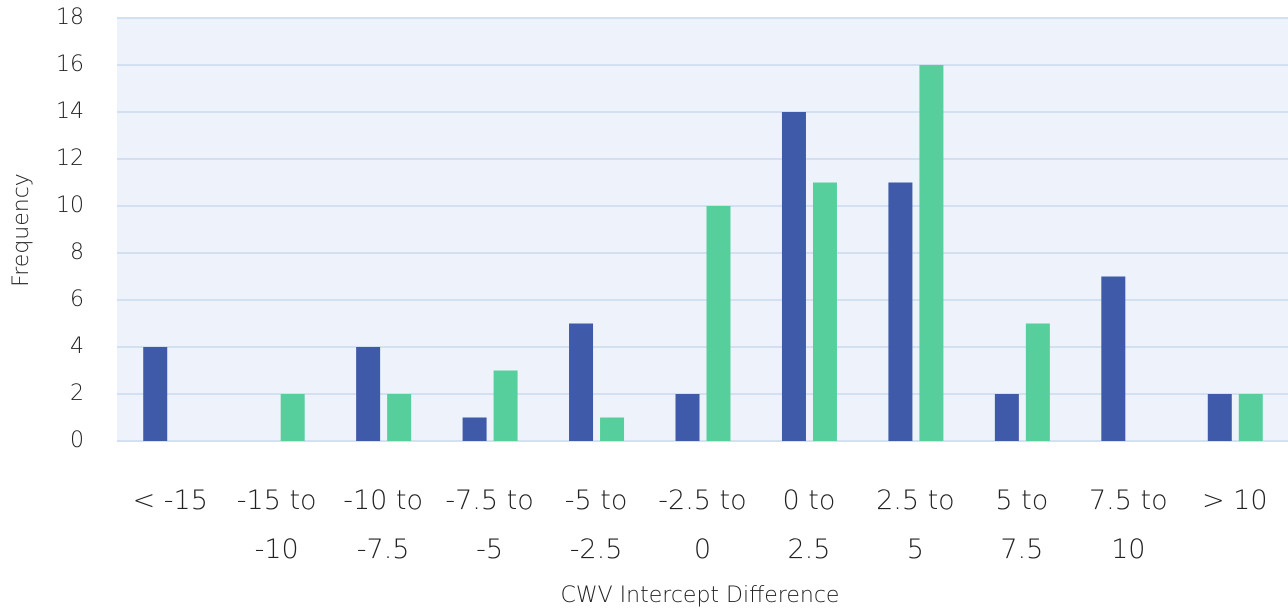 The width and height of the screenshot is (1288, 611). I want to click on y-axis-title: Frequency, so click(21, 230).